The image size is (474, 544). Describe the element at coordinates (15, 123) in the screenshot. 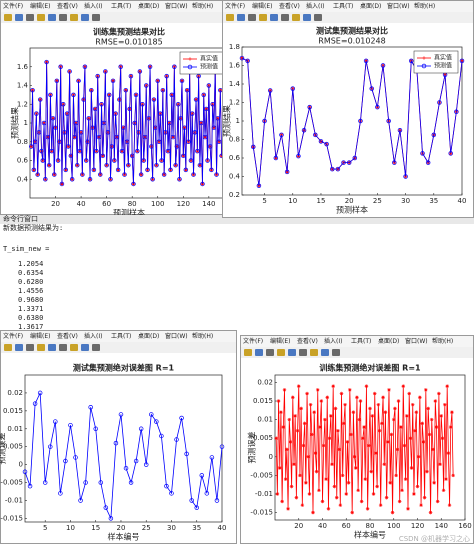

I see `y-axis-label: 预测结果` at that location.